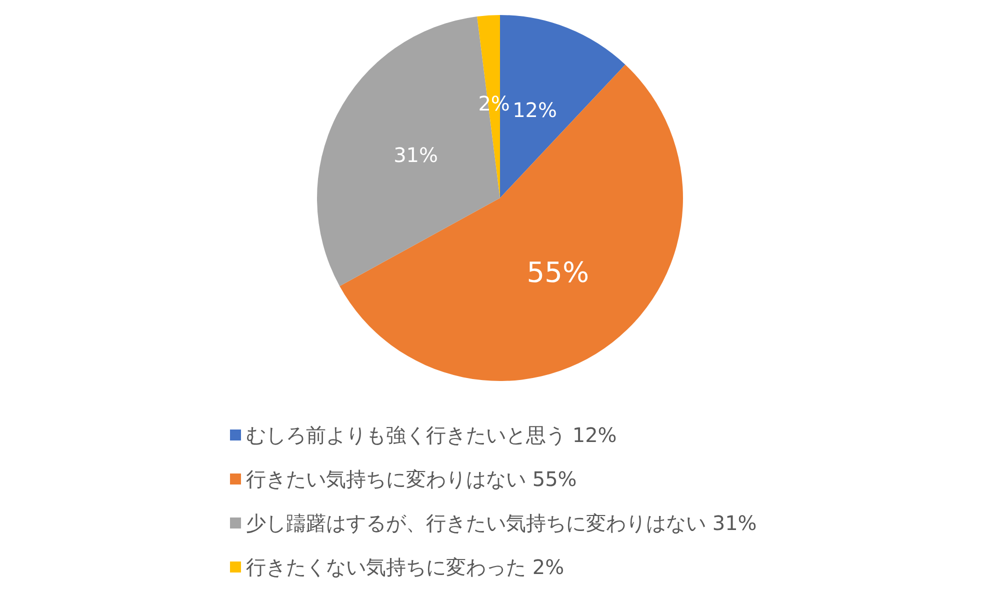 The image size is (1000, 601). What do you see at coordinates (558, 273) in the screenshot?
I see `data-label: 55%` at bounding box center [558, 273].